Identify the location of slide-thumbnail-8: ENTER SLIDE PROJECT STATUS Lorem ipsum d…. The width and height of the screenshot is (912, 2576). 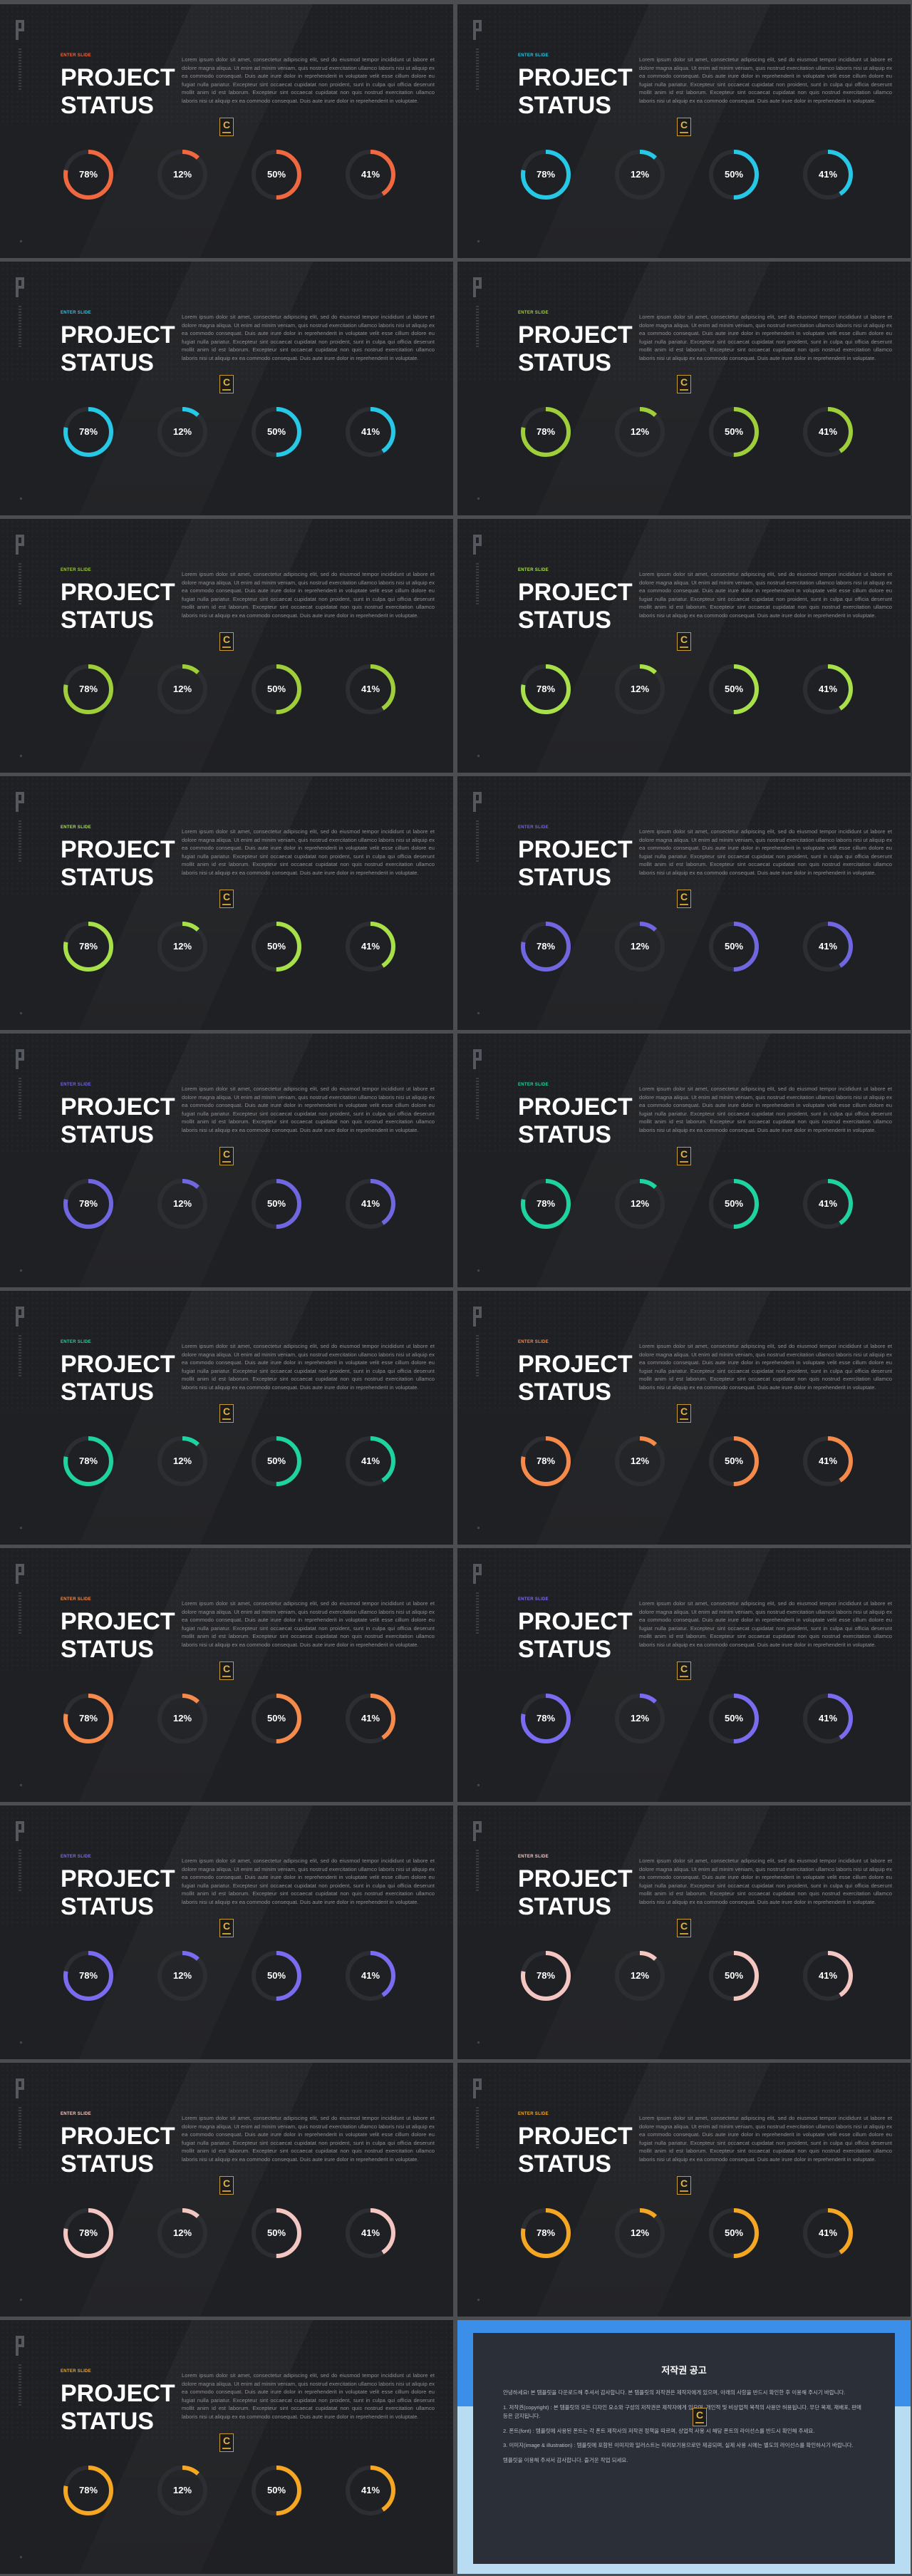
(684, 903).